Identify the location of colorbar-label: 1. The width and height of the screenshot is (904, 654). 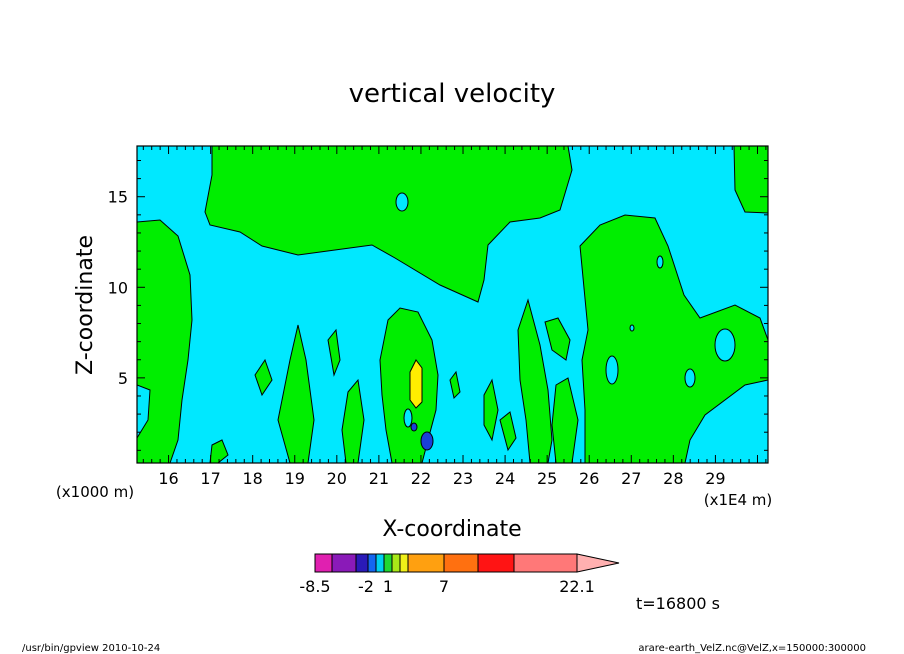
(388, 586).